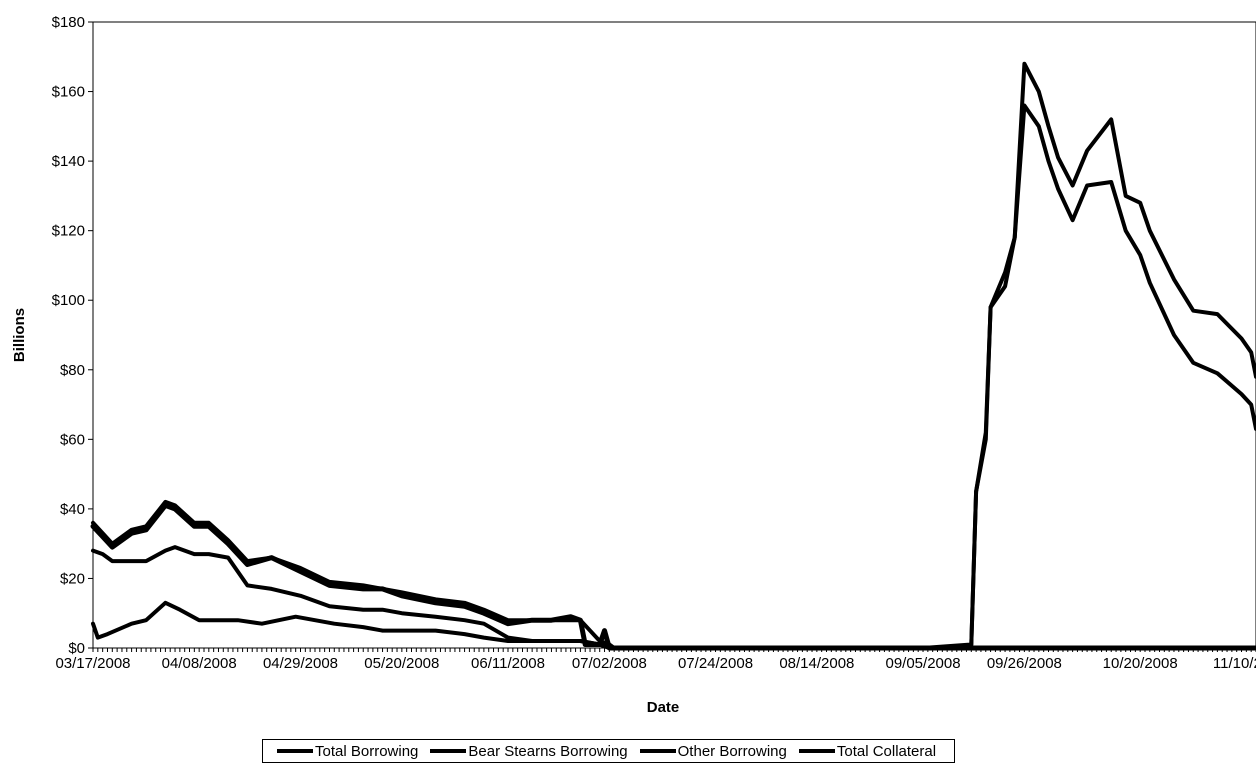 The height and width of the screenshot is (765, 1256). Describe the element at coordinates (508, 663) in the screenshot. I see `x-tick-label: 06/11/2008` at that location.